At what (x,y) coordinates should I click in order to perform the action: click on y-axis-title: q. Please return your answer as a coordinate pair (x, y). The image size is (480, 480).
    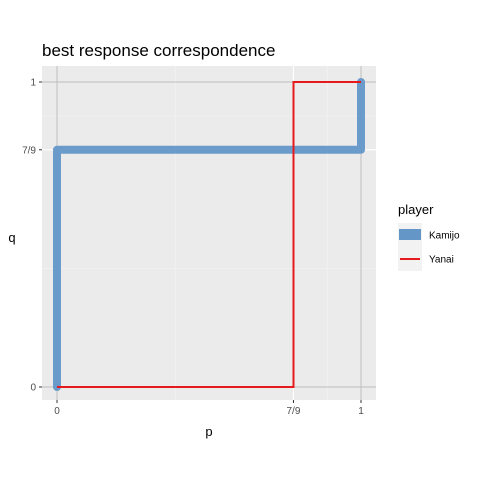
    Looking at the image, I should click on (11, 237).